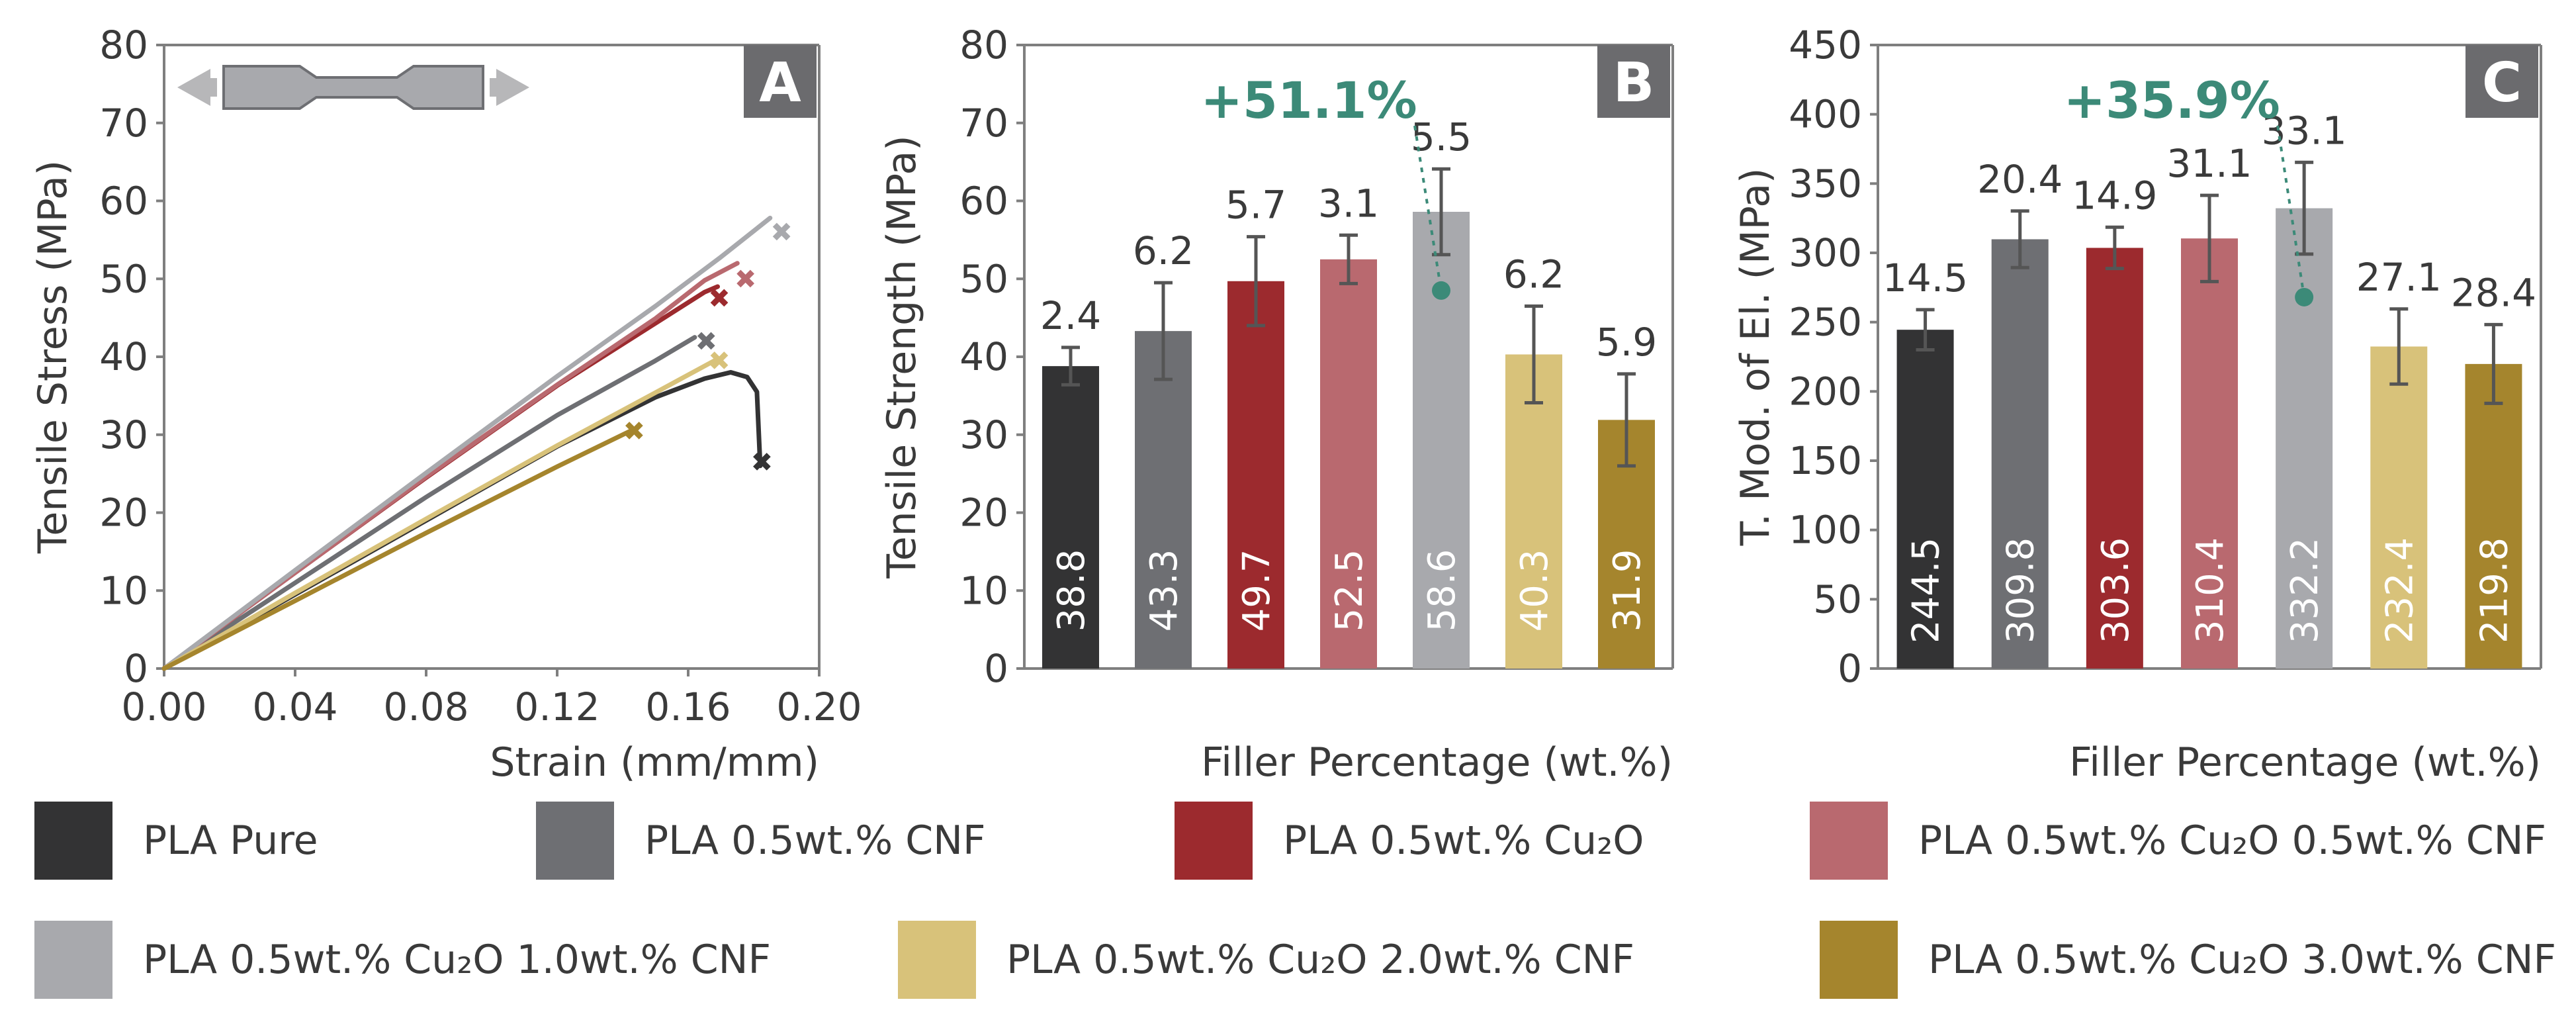 Image resolution: width=2576 pixels, height=1020 pixels. Describe the element at coordinates (688, 706) in the screenshot. I see `x-tick-label: 0.16` at that location.